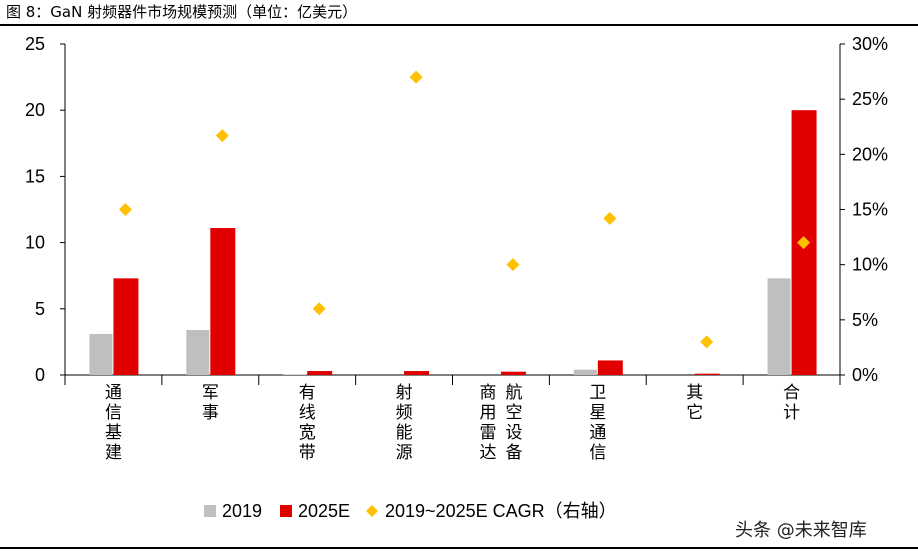 The height and width of the screenshot is (555, 918). Describe the element at coordinates (865, 375) in the screenshot. I see `y-right-tick-label: 0%` at that location.